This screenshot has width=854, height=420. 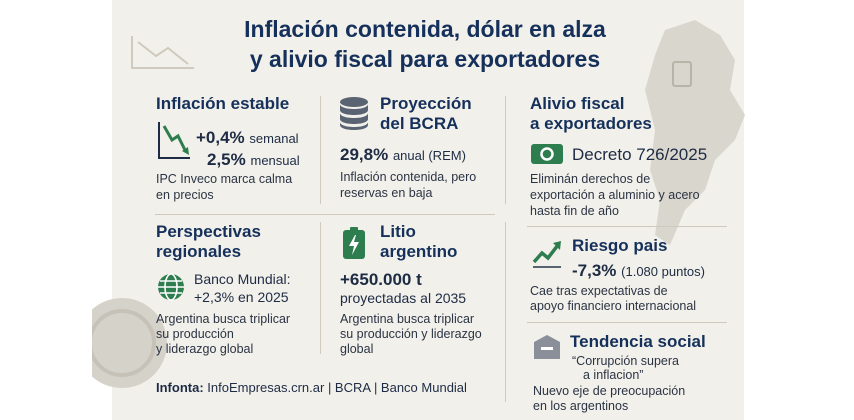 What do you see at coordinates (429, 155) in the screenshot?
I see `bcra-projection-label: anual (REM)` at bounding box center [429, 155].